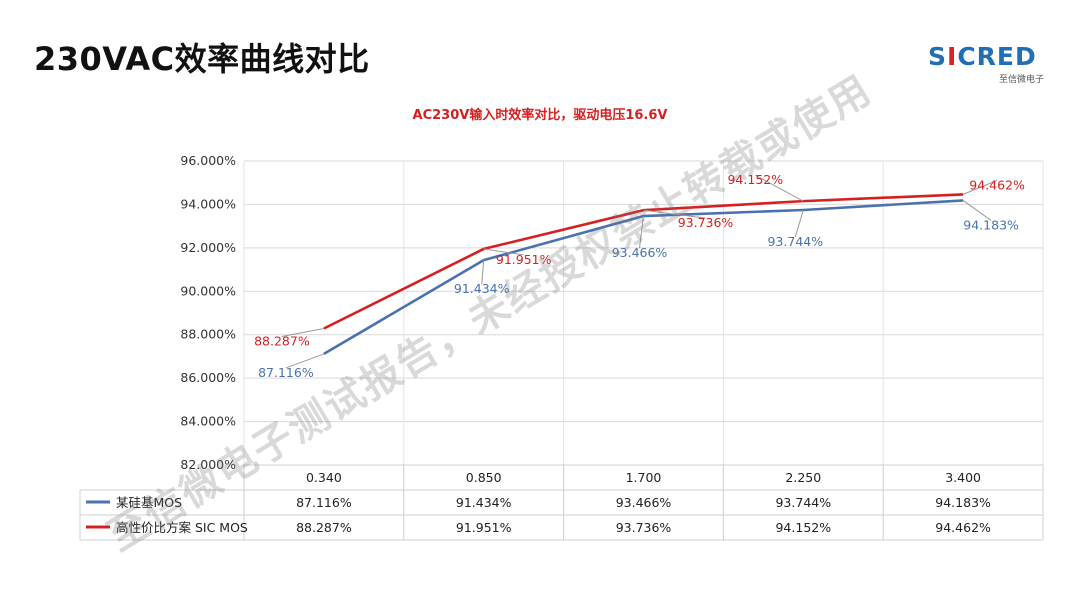 This screenshot has height=608, width=1080. What do you see at coordinates (524, 259) in the screenshot?
I see `data-label: 91.951%` at bounding box center [524, 259].